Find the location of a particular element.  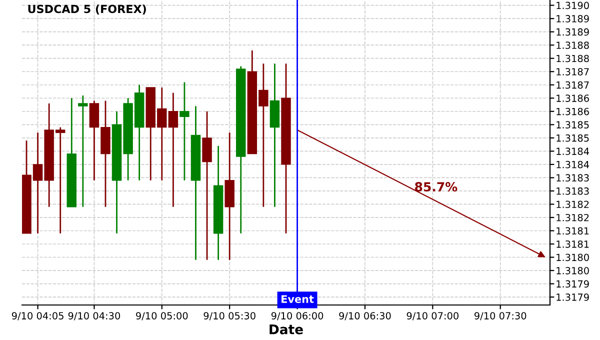

x-tick-label: 9/10 04:05 is located at coordinates (38, 316).